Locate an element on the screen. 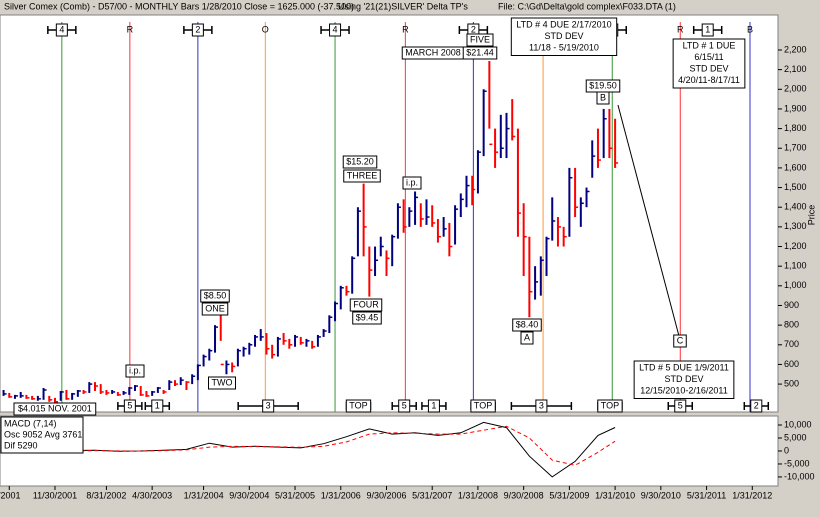  annotation: B is located at coordinates (603, 97).